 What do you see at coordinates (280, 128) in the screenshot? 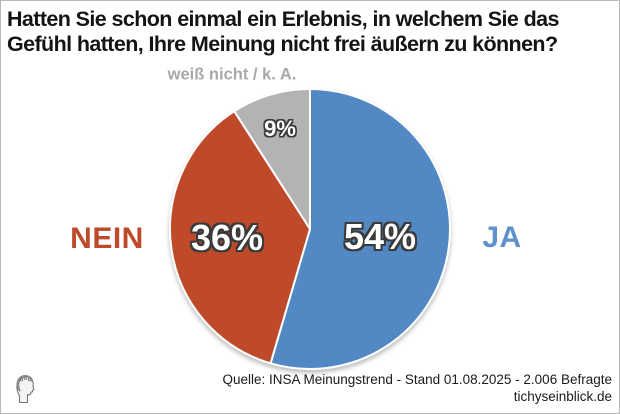
I see `pie-value-weiss-nicht: 9%` at bounding box center [280, 128].